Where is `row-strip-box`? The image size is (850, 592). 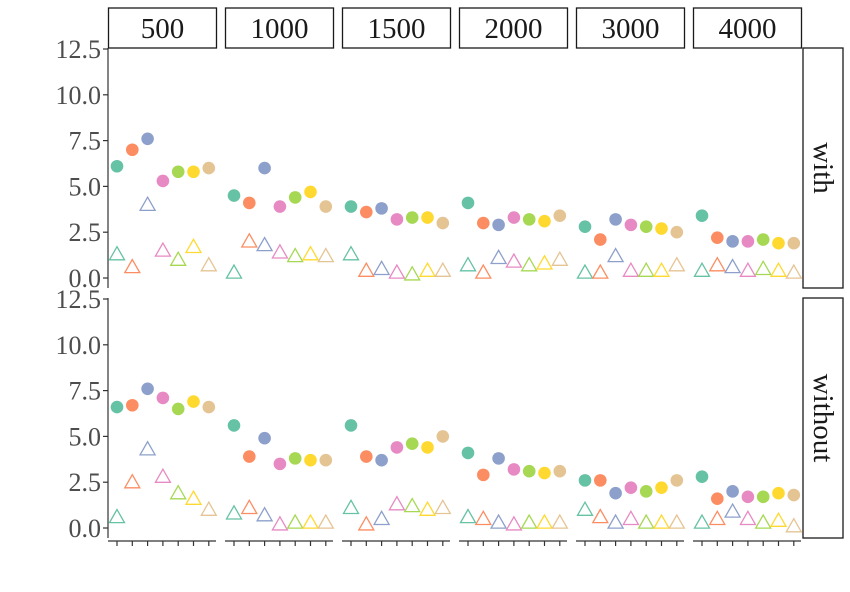
row-strip-box is located at coordinates (823, 418).